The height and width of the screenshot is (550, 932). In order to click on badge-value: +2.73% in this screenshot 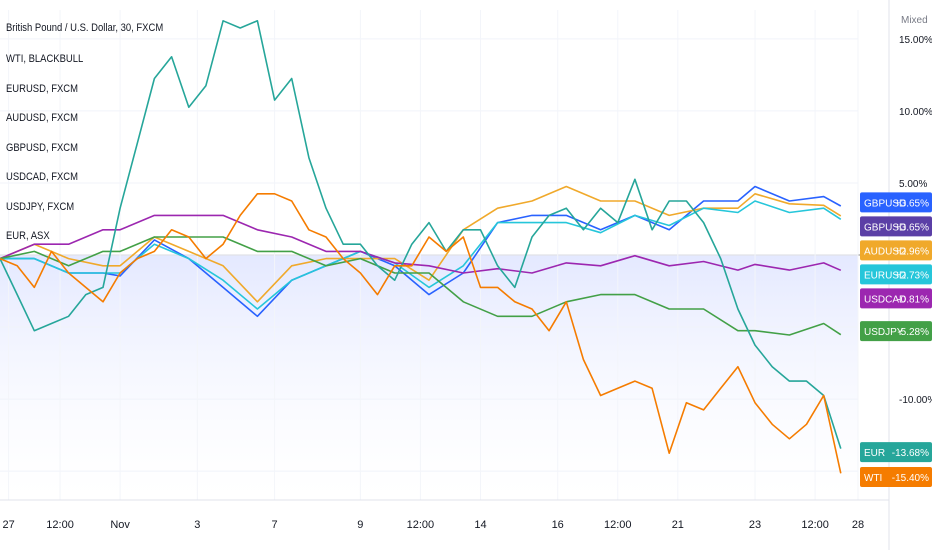, I will do `click(912, 275)`.